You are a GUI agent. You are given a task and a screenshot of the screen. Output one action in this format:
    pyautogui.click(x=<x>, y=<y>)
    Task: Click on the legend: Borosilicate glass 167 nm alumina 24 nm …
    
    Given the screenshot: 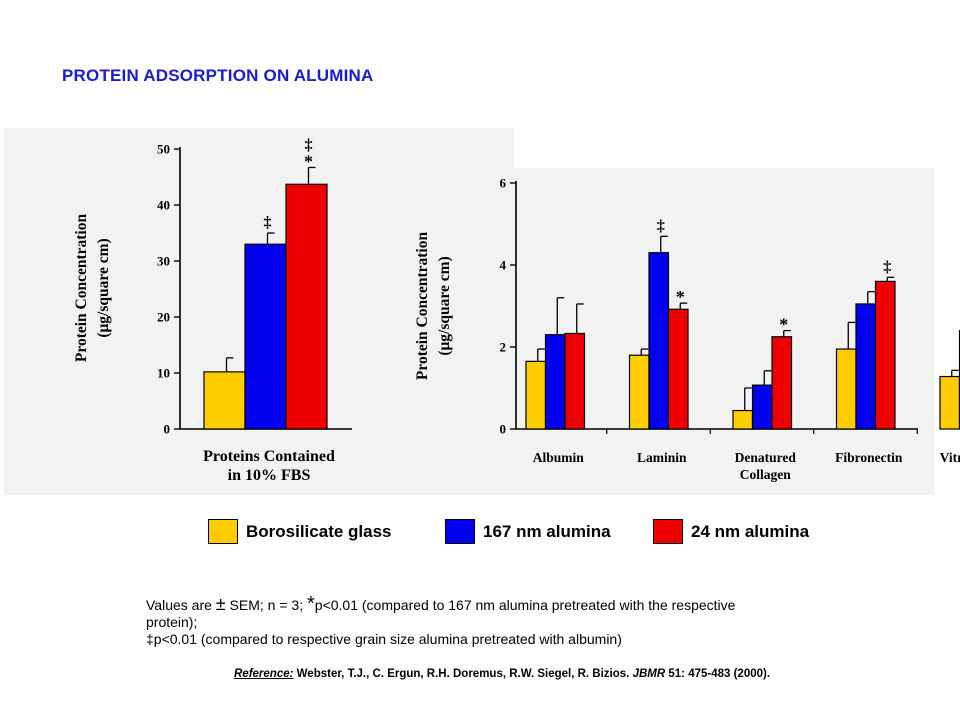 What is the action you would take?
    pyautogui.click(x=558, y=534)
    